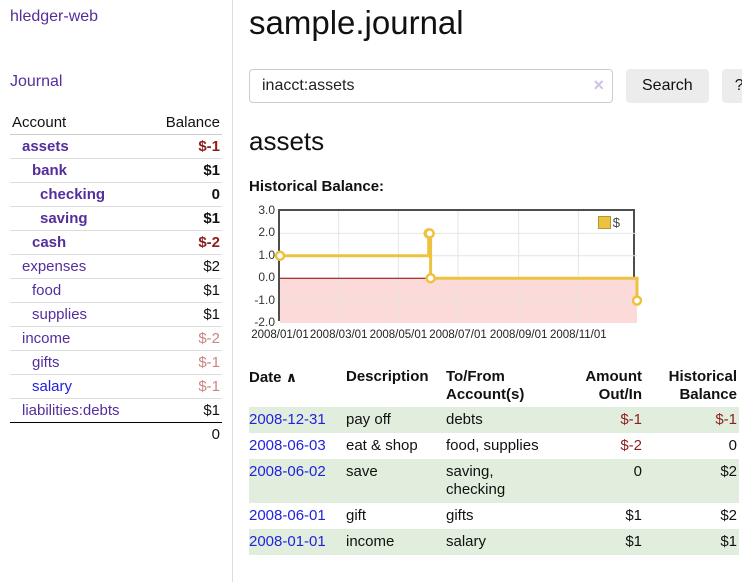 This screenshot has width=742, height=582. What do you see at coordinates (185, 434) in the screenshot?
I see `accounts-total-balance: 0` at bounding box center [185, 434].